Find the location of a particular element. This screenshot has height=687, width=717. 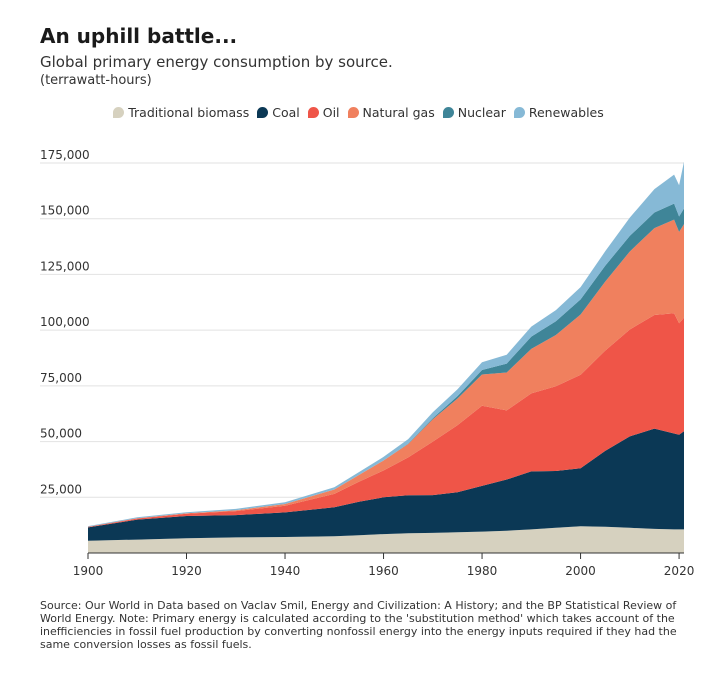

area-coal is located at coordinates (386, 484).